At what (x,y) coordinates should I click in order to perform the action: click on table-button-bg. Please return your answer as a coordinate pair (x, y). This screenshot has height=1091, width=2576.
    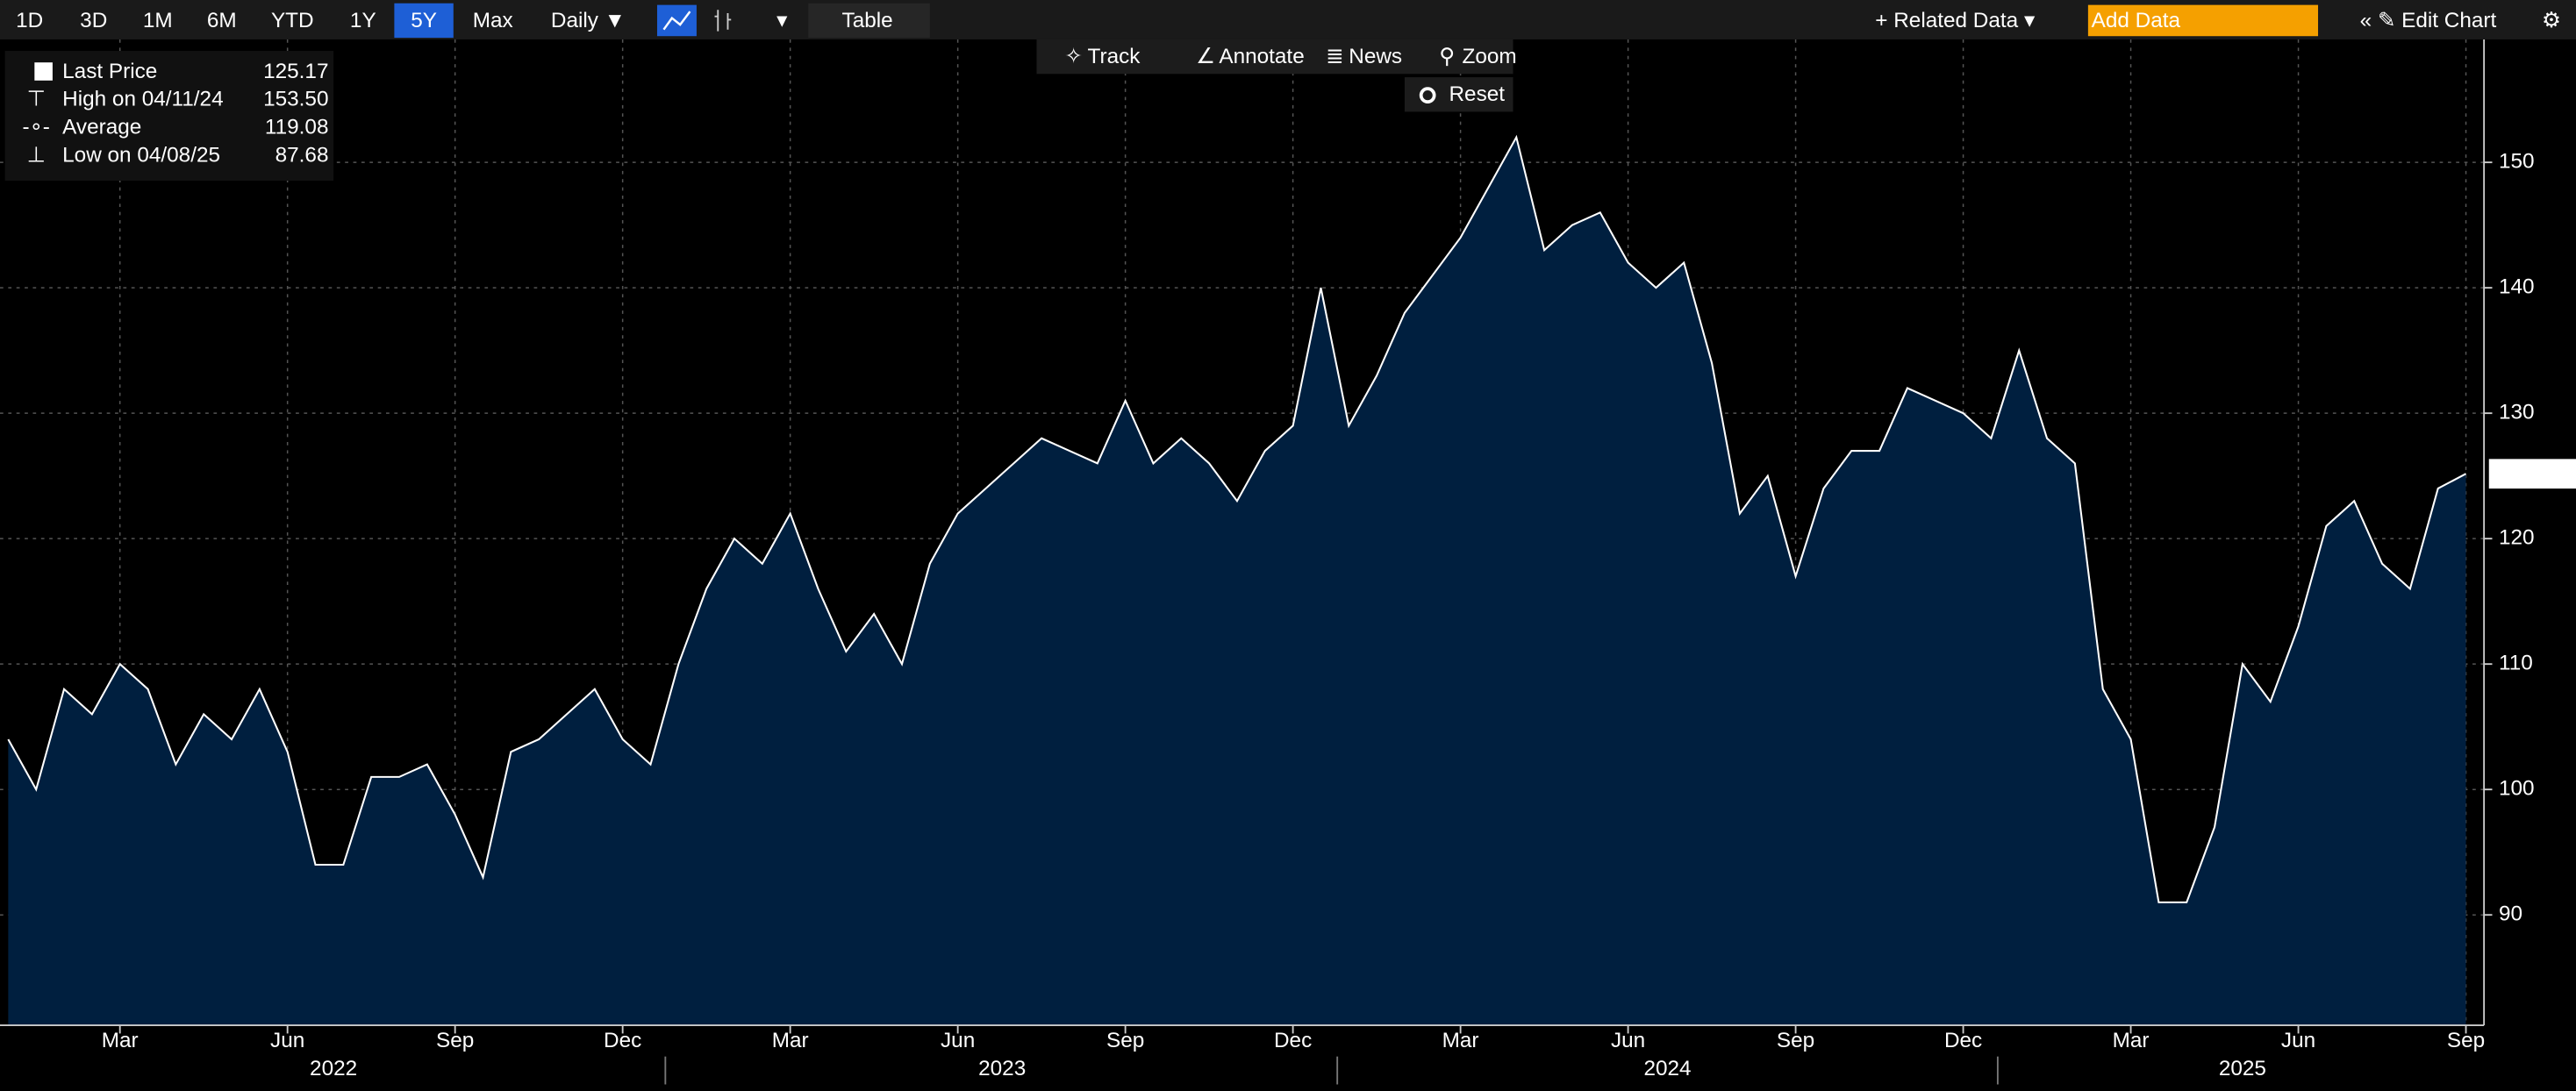
    Looking at the image, I should click on (869, 21).